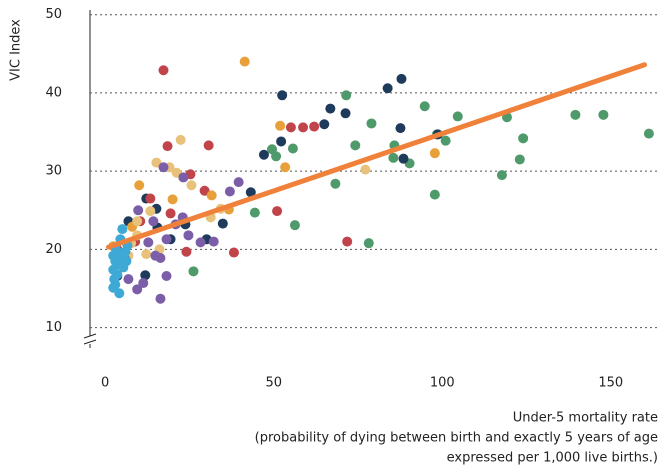 This screenshot has width=660, height=472. Describe the element at coordinates (53, 327) in the screenshot. I see `y-tick-label: 10` at that location.